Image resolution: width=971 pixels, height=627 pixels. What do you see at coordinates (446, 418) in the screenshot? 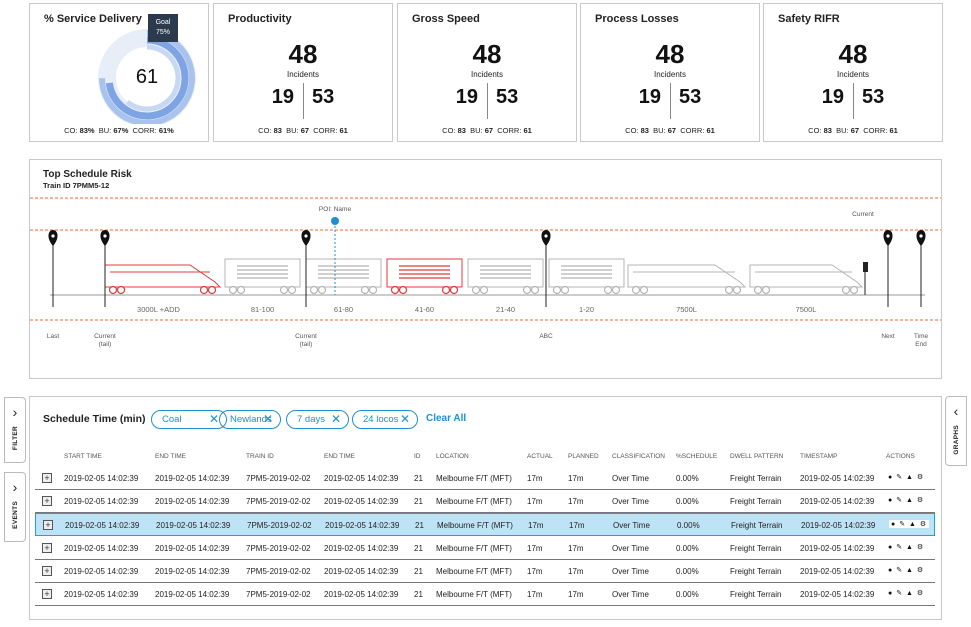
I see `clear-all-link: Clear All` at bounding box center [446, 418].